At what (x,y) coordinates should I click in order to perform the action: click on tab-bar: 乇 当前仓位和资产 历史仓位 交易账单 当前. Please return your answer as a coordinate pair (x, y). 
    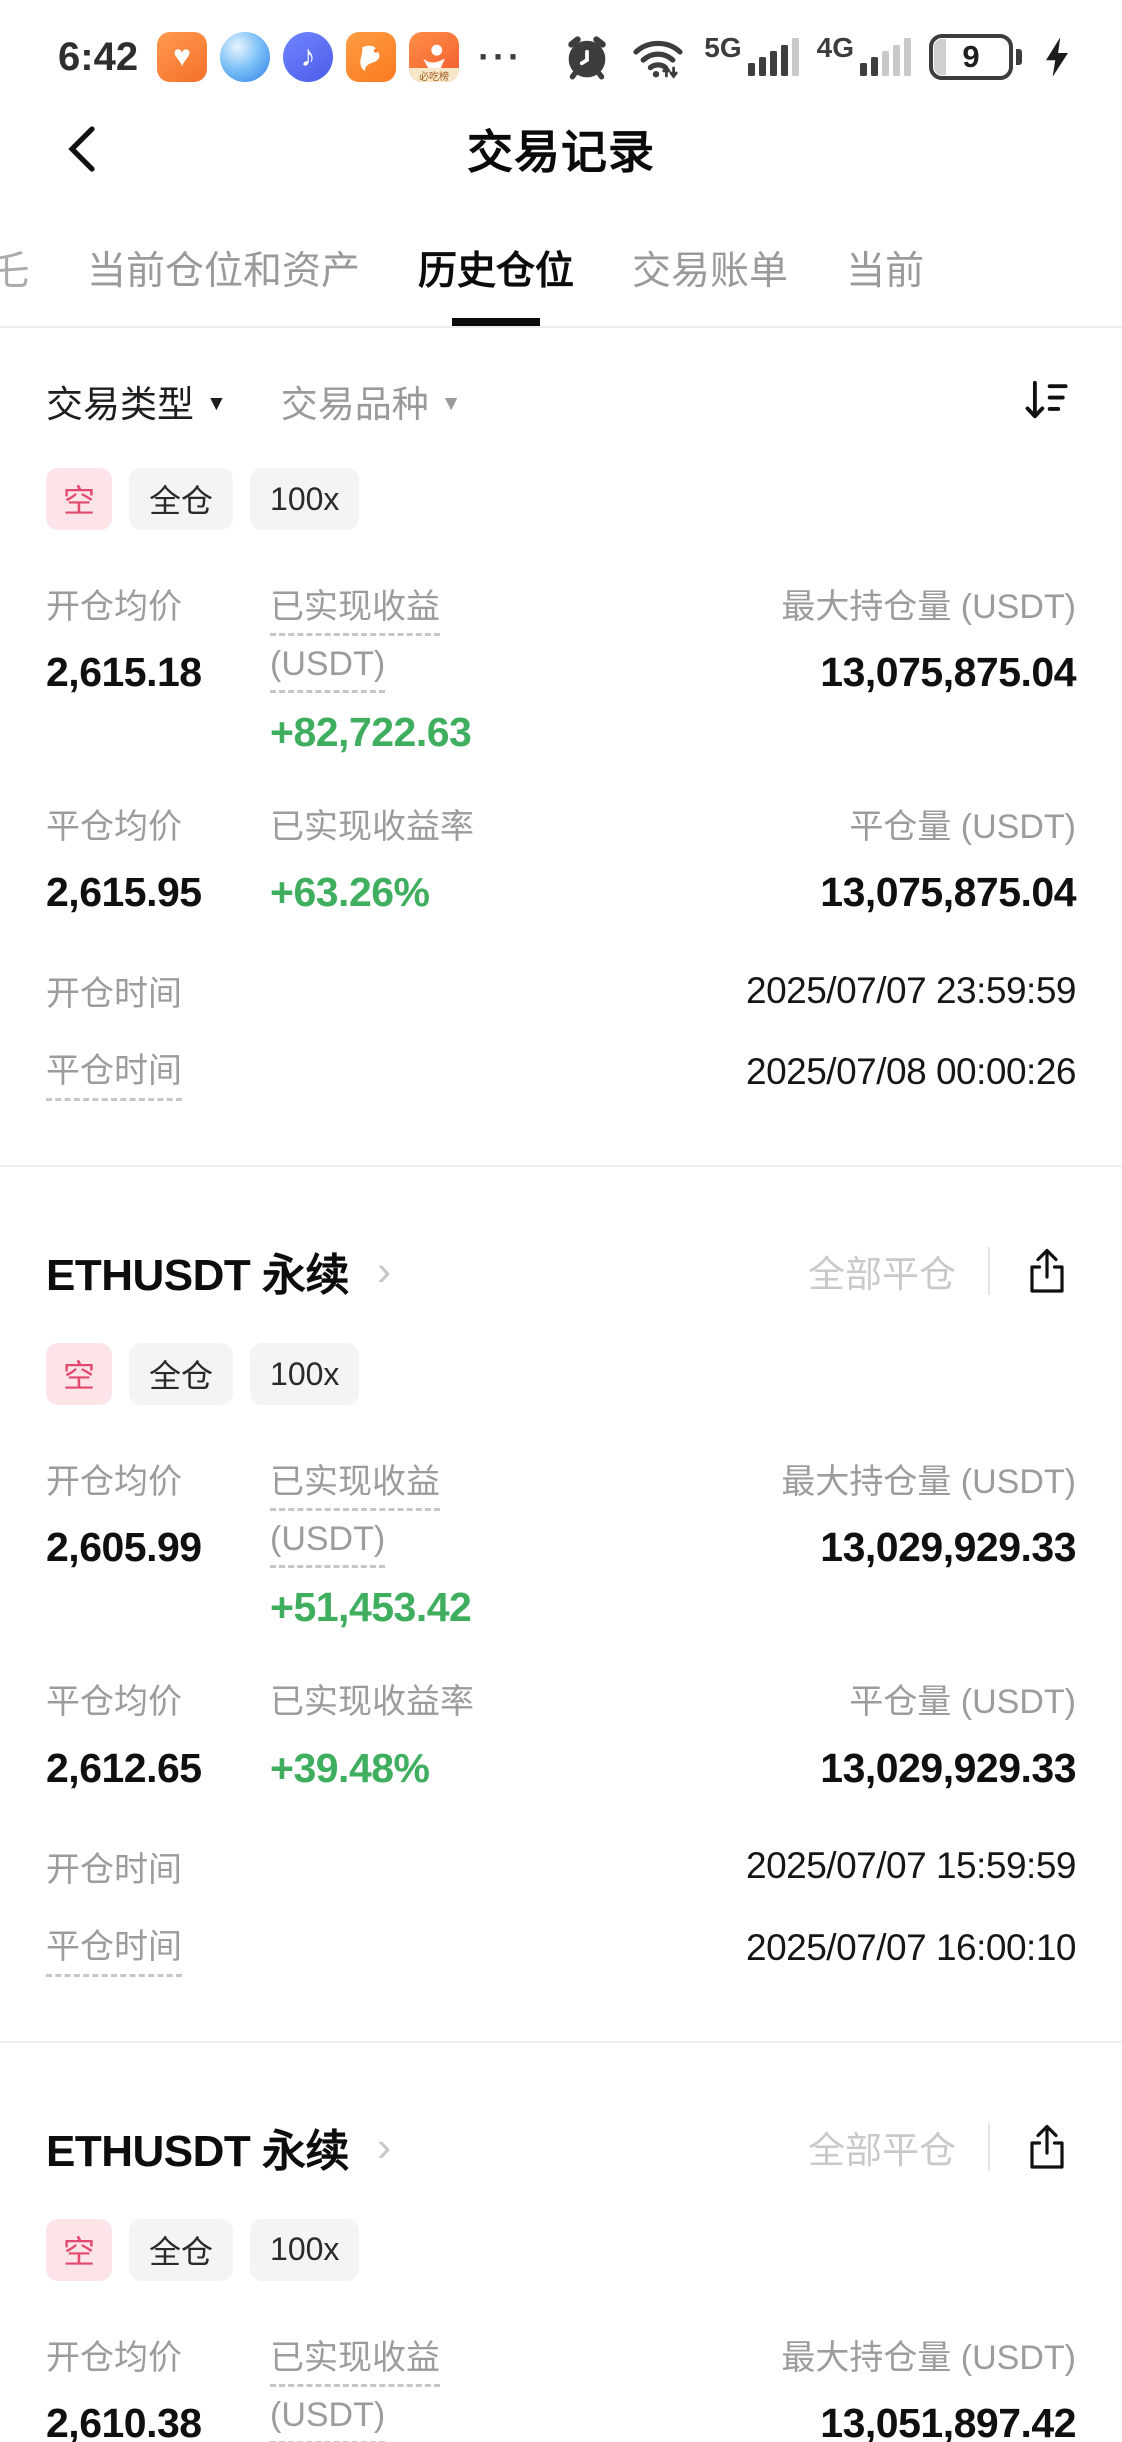
    Looking at the image, I should click on (561, 265).